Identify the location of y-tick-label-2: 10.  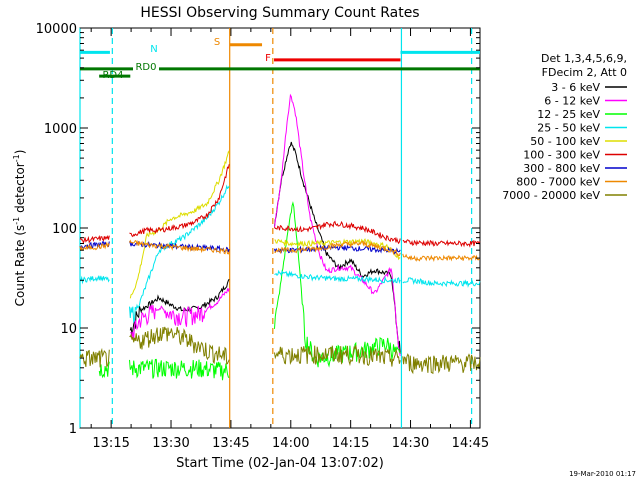
(68, 329).